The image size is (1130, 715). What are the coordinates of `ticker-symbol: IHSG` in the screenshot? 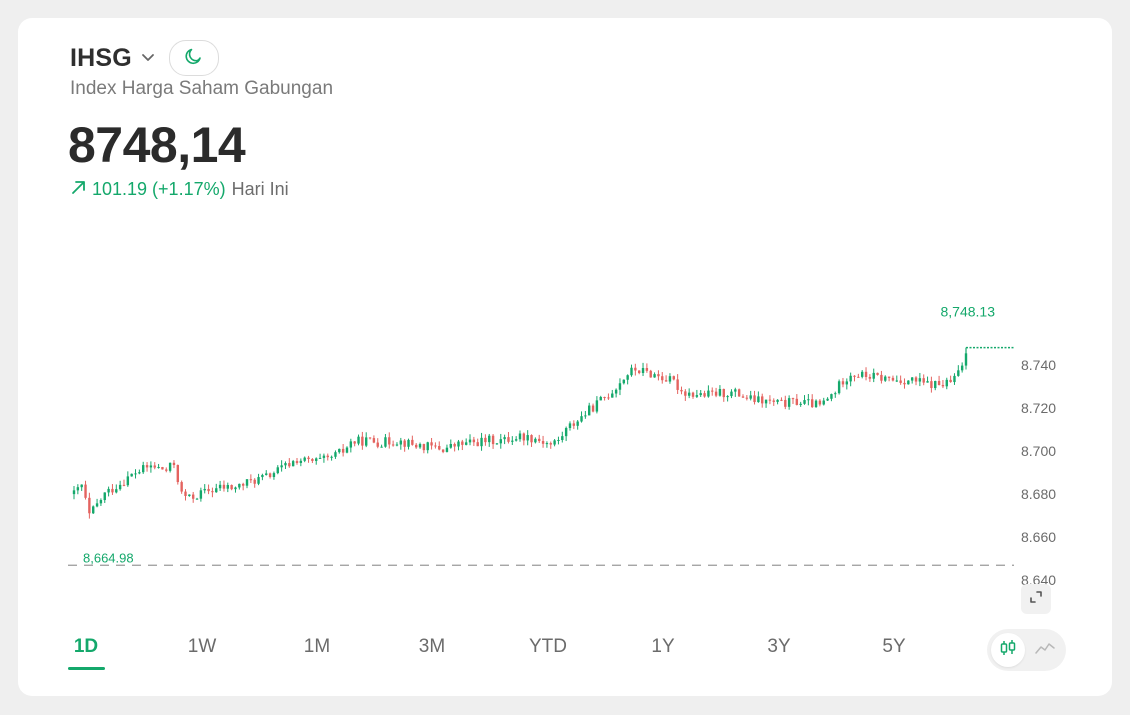 It's located at (101, 57).